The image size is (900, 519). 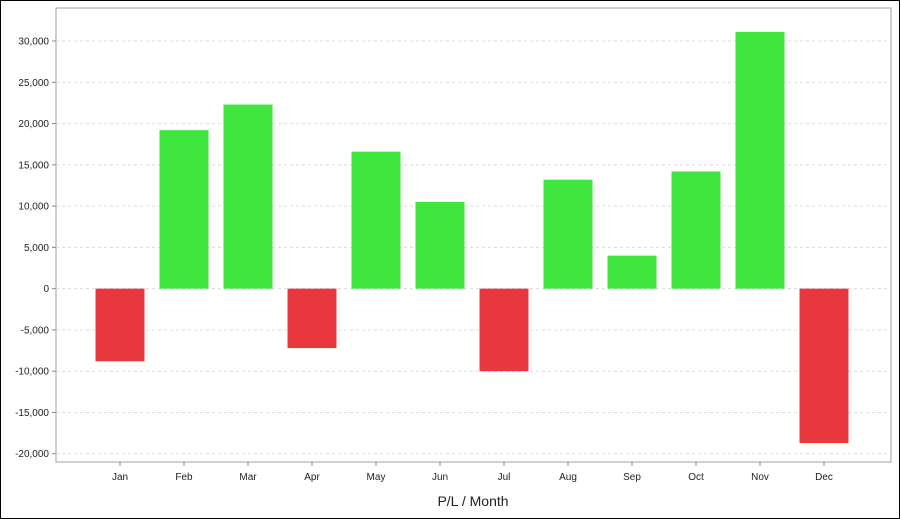 What do you see at coordinates (824, 477) in the screenshot?
I see `x-tick-label: Dec` at bounding box center [824, 477].